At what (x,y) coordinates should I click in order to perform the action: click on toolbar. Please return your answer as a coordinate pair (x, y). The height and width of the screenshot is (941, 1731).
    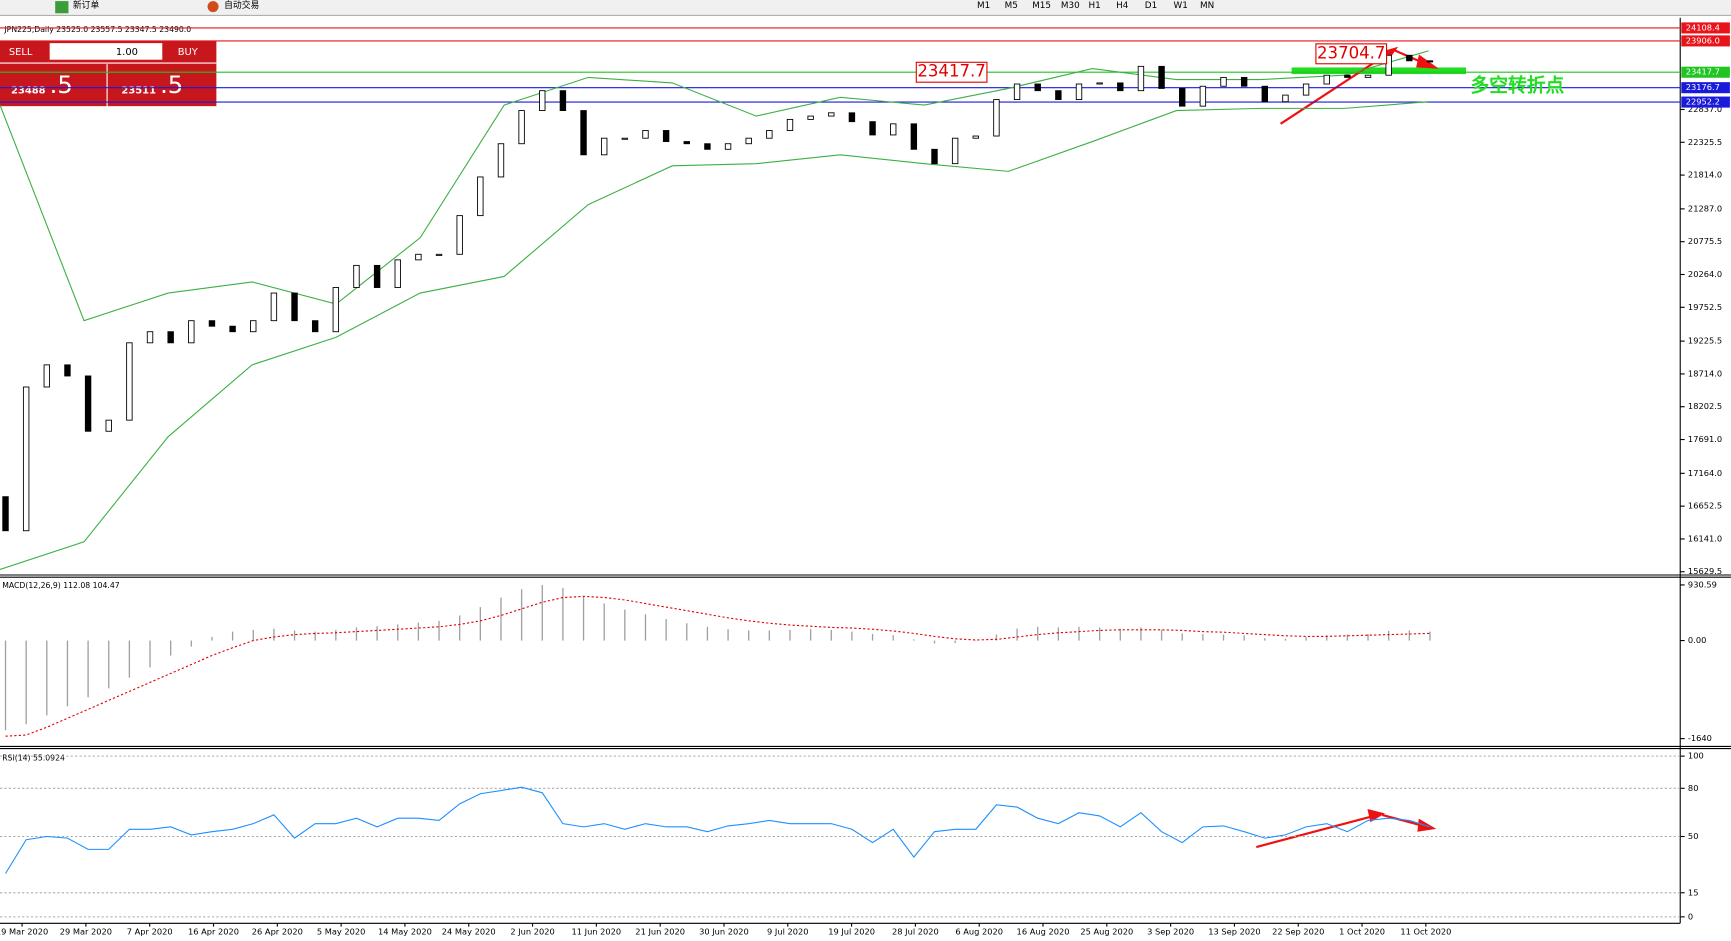
    Looking at the image, I should click on (865, 8).